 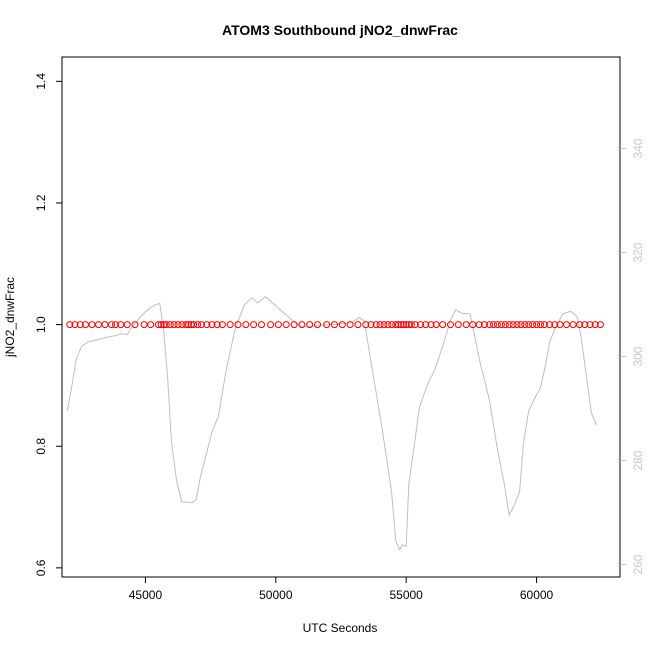 I want to click on right-y-axis: 260 280 300 320 340, so click(x=632, y=356).